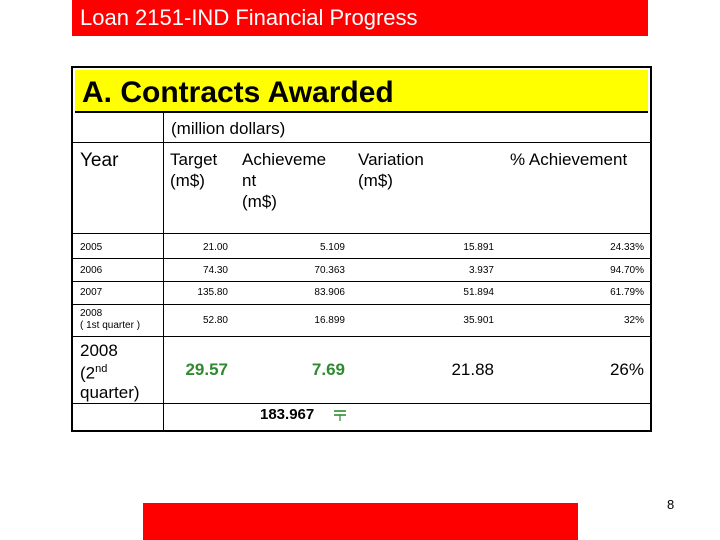 The image size is (720, 540). I want to click on header-target-line2: (m$), so click(187, 180).